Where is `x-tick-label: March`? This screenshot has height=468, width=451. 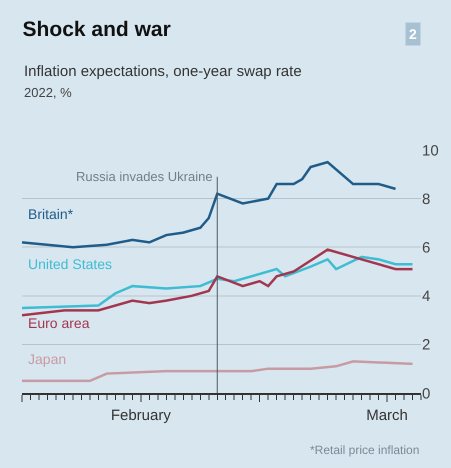 x-tick-label: March is located at coordinates (387, 415).